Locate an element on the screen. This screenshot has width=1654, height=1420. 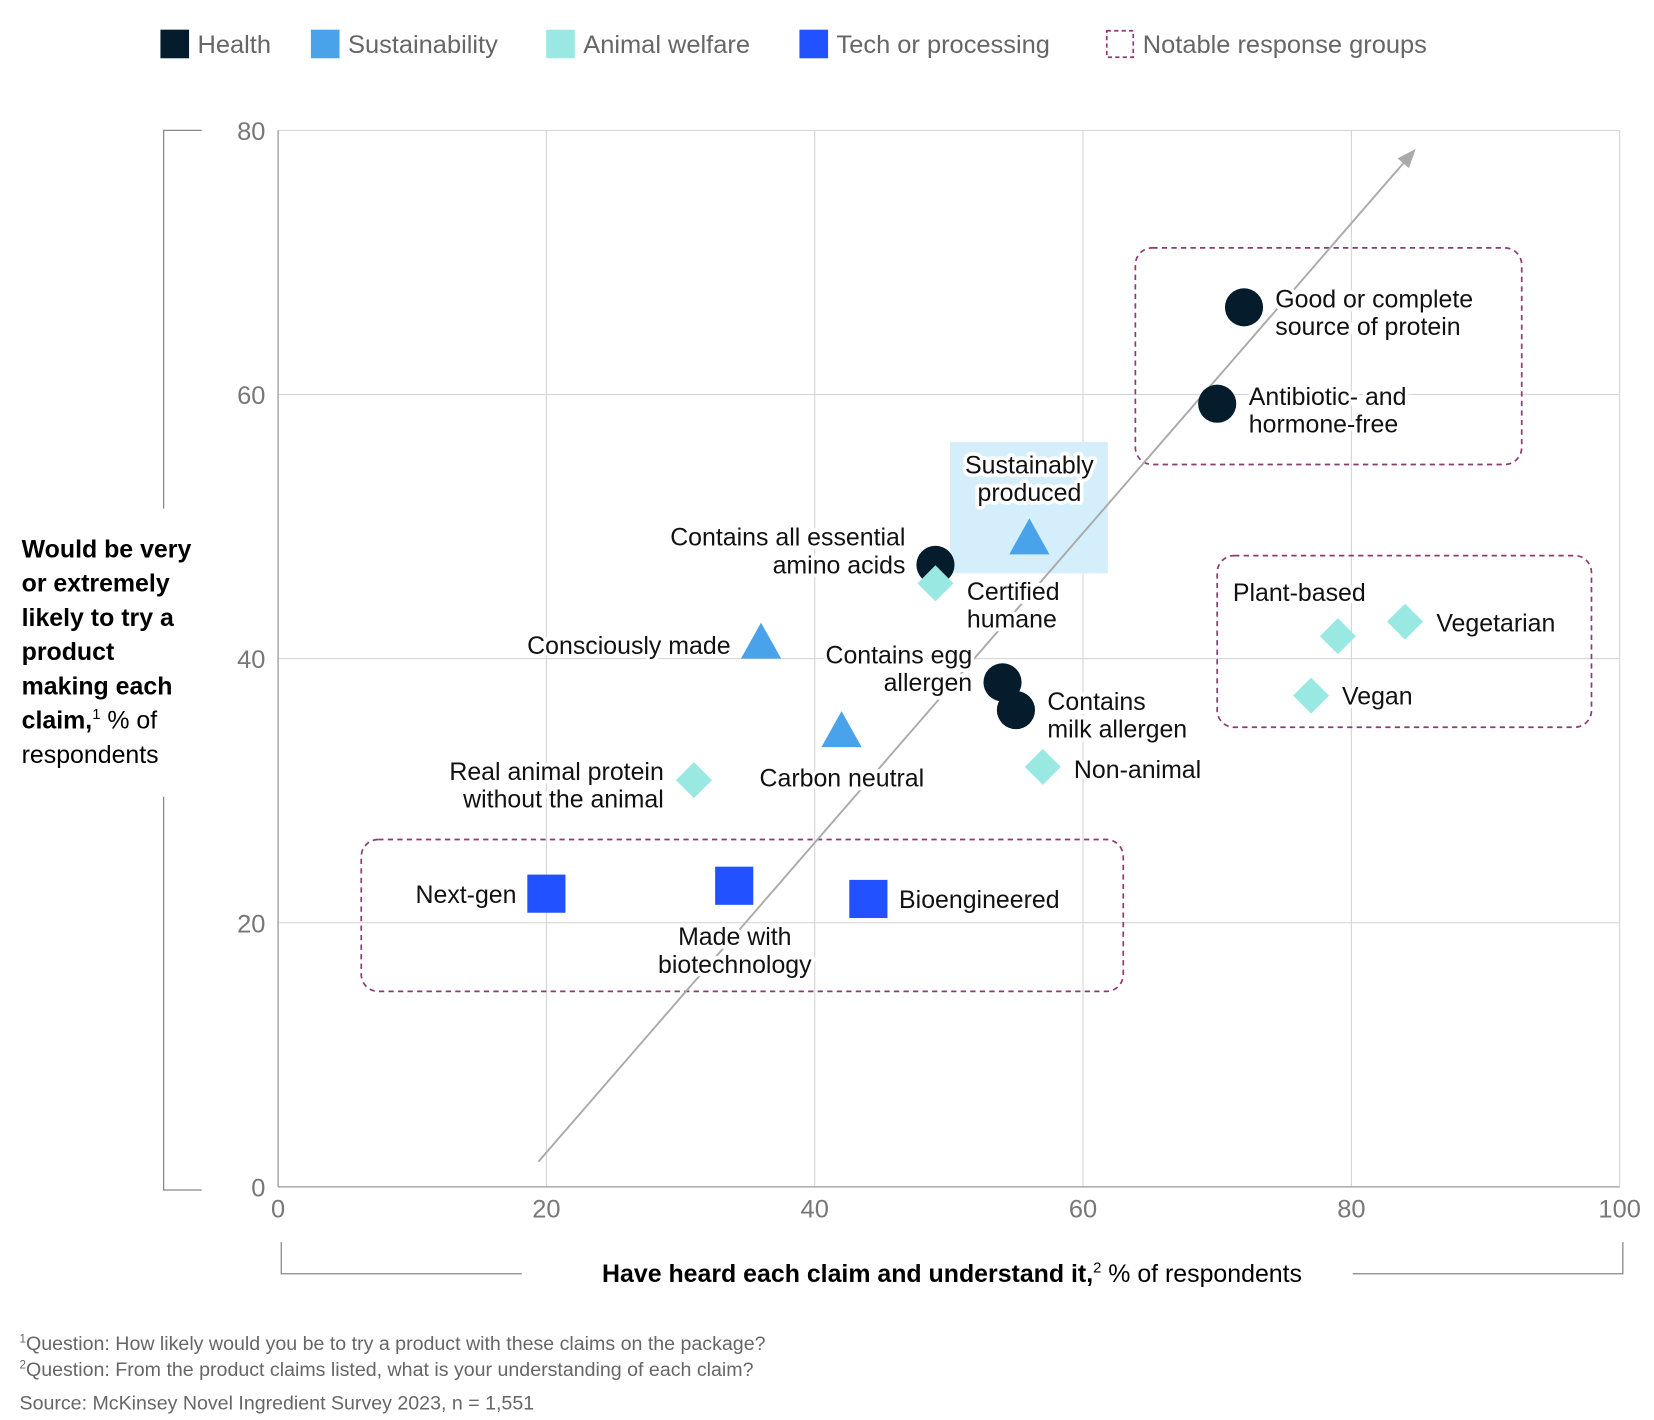
point-label-line: humane is located at coordinates (1012, 619).